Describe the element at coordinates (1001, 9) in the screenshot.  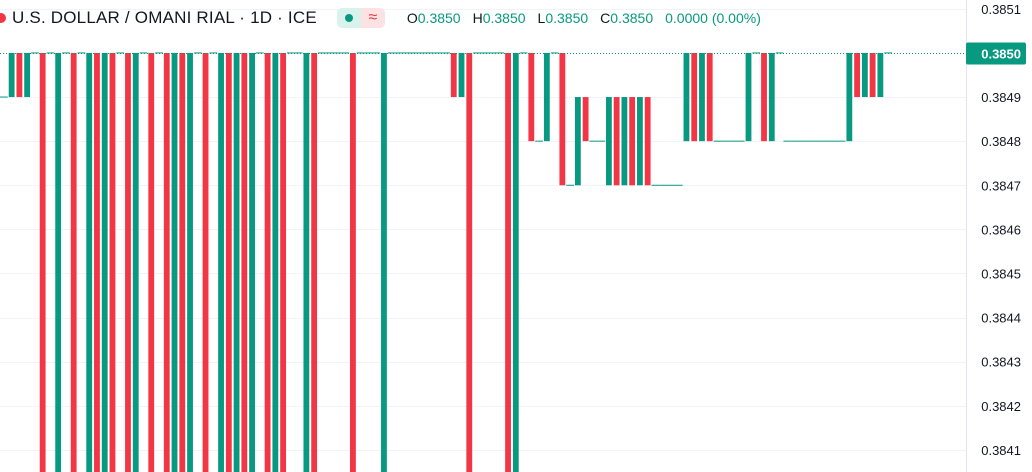
I see `y-tick-label: 0.3851` at that location.